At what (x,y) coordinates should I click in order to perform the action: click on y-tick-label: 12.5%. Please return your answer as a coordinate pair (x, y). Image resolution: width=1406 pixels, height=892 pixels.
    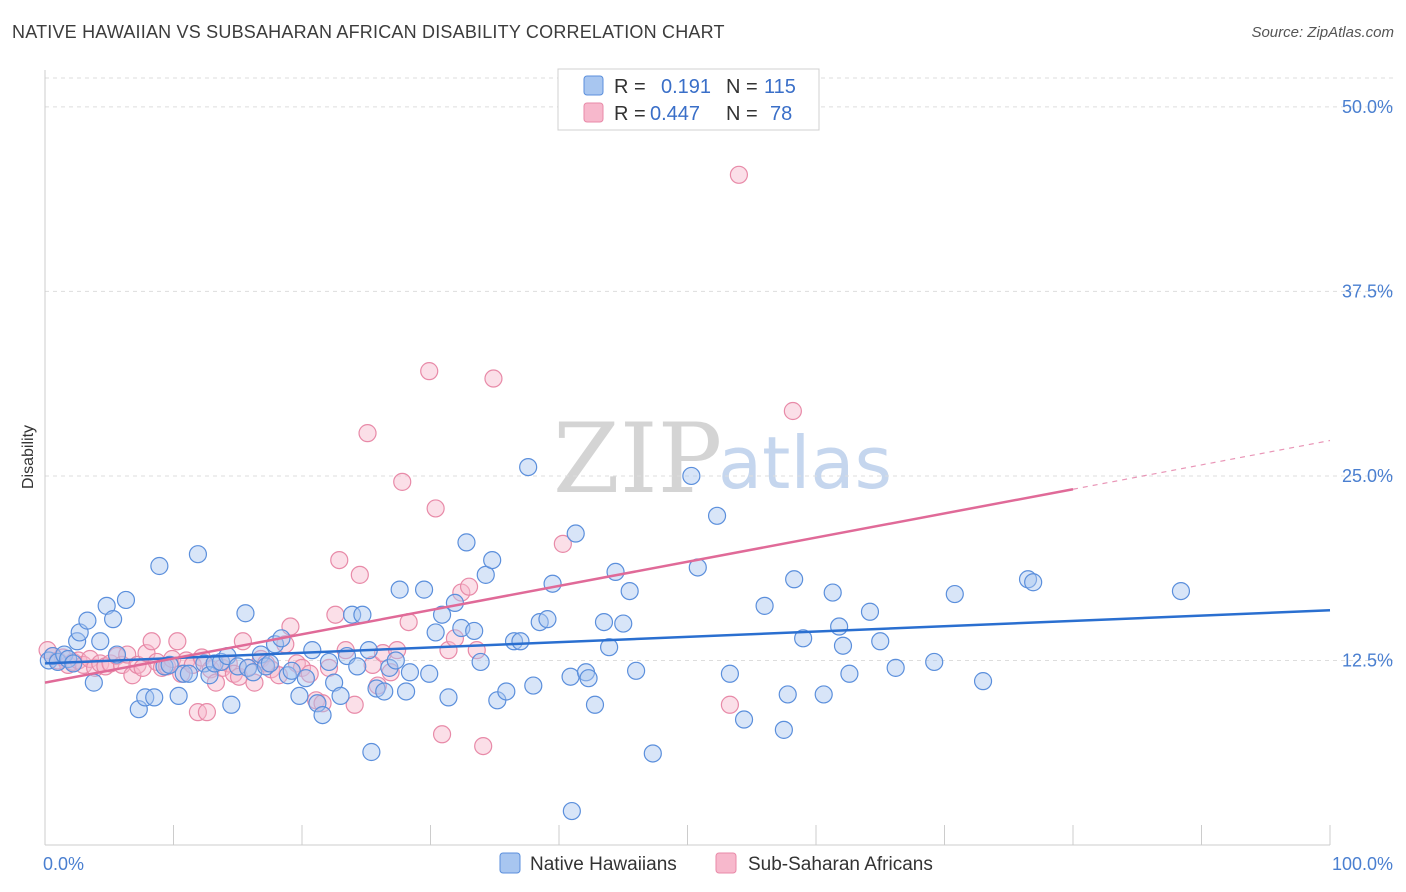
    Looking at the image, I should click on (1367, 660).